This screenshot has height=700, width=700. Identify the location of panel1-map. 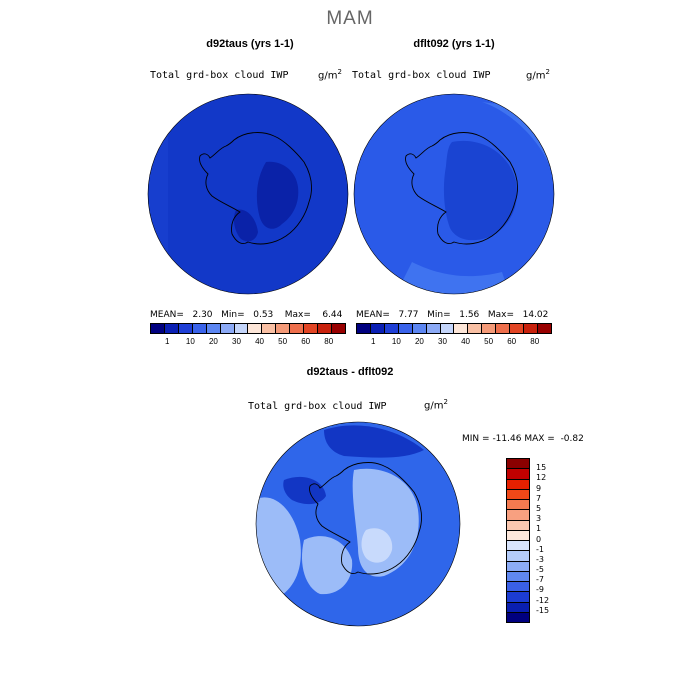
(248, 194).